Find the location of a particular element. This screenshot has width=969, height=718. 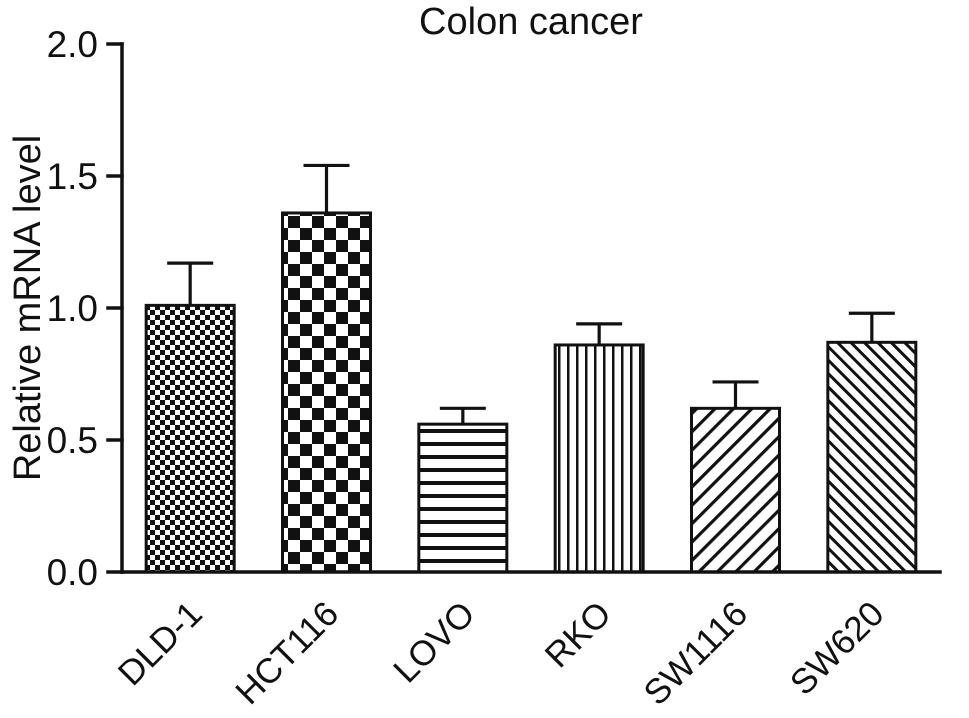

x-tick-label: SW620 is located at coordinates (837, 648).